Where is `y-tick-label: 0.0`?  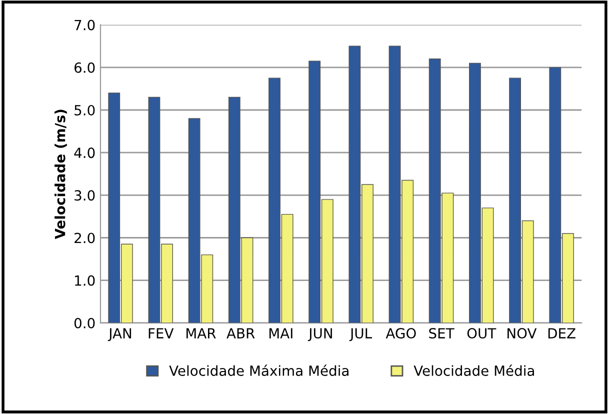 y-tick-label: 0.0 is located at coordinates (84, 323).